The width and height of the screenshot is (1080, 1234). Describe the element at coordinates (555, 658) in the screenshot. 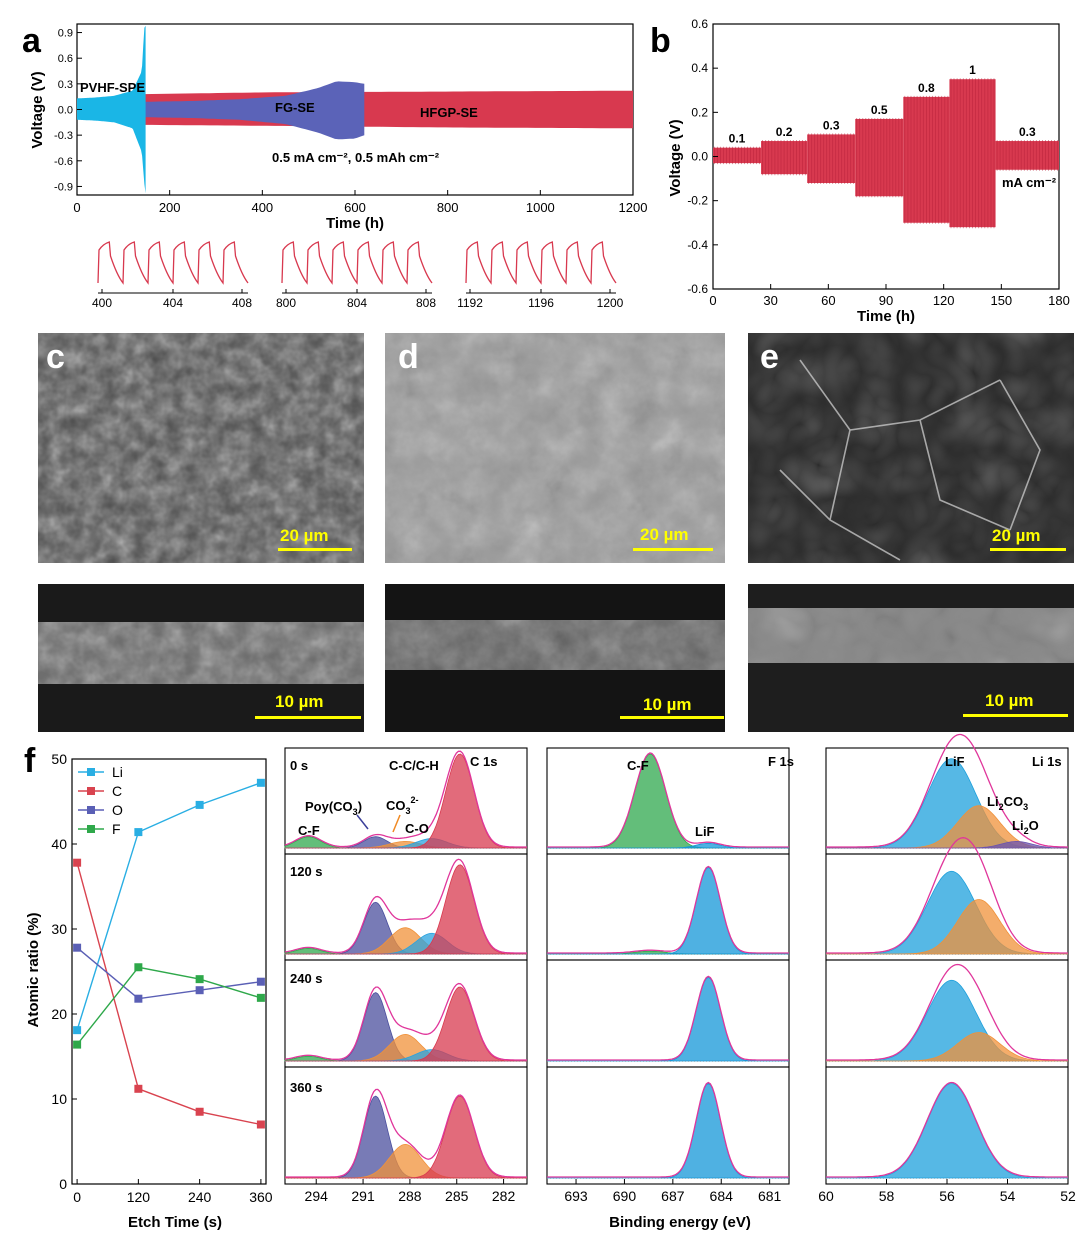

I see `sem-d-bottom: 10 µm` at that location.